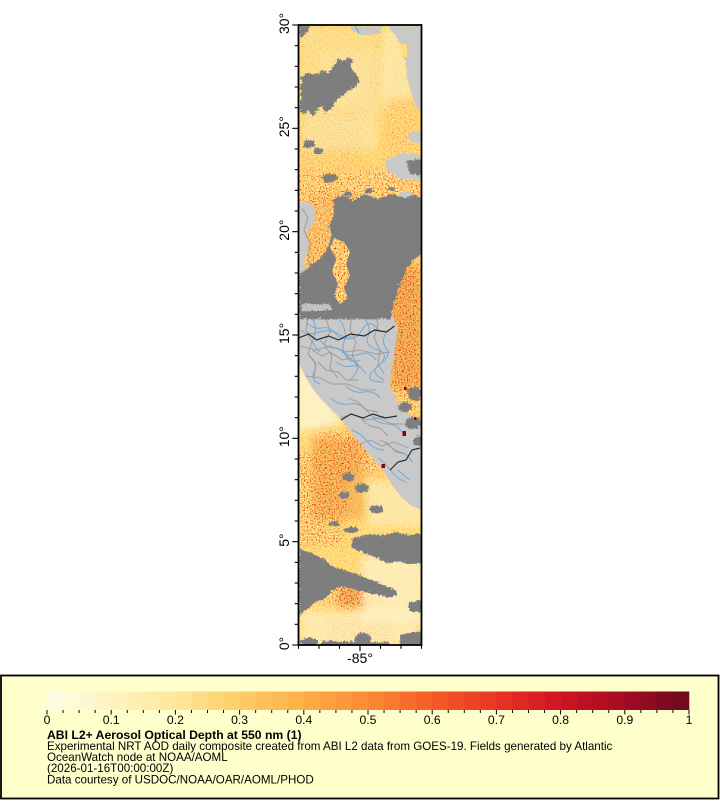 The image size is (720, 805). I want to click on svg-text: 15°, so click(284, 333).